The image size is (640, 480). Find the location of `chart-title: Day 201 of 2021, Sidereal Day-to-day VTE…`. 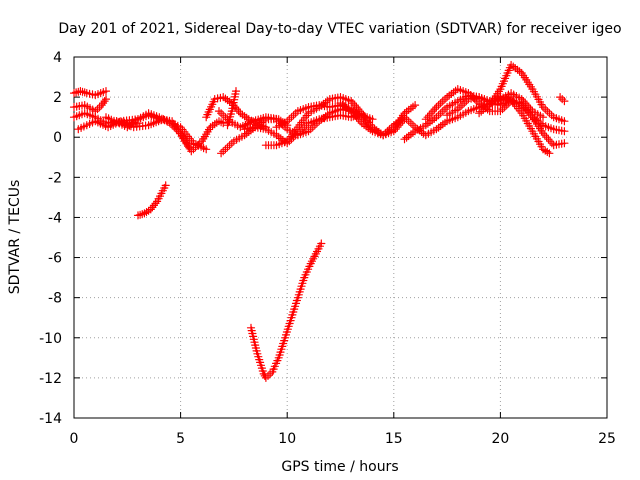

chart-title: Day 201 of 2021, Sidereal Day-to-day VTE… is located at coordinates (339, 29).